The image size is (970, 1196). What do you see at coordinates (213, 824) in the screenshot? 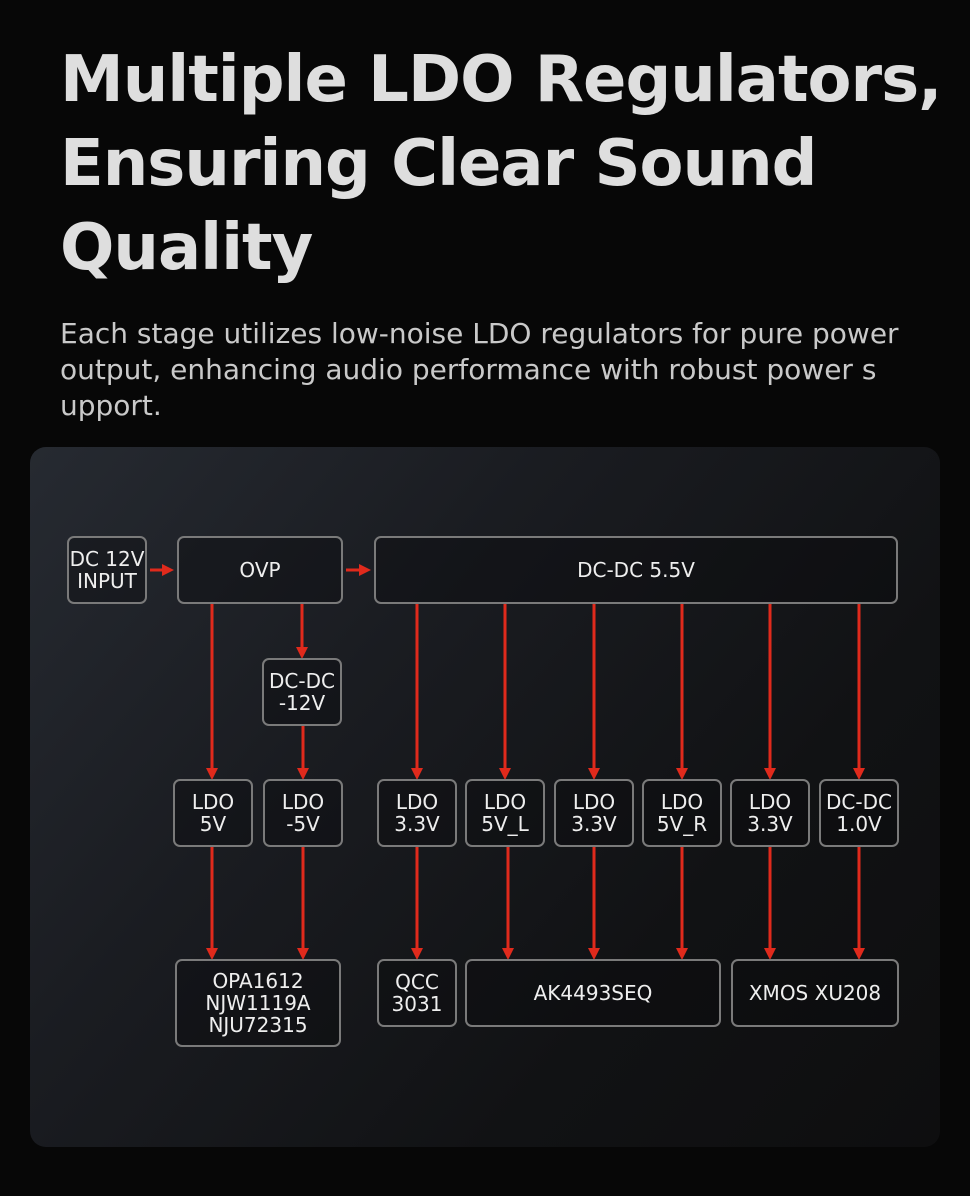
I see `node-label: 5V` at bounding box center [213, 824].